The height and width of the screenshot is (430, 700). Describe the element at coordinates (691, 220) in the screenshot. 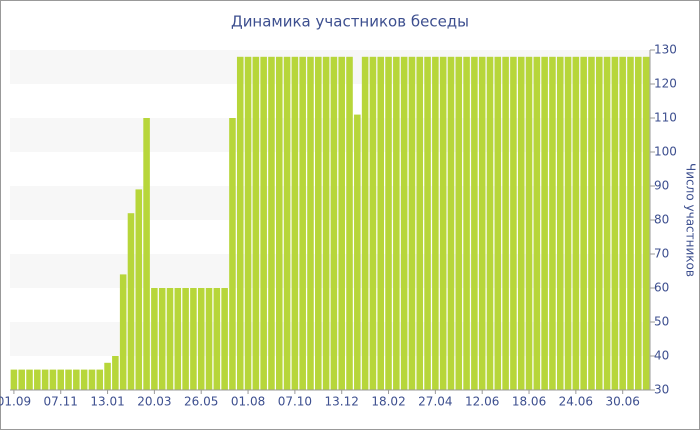

I see `y-axis-label: Число участников` at that location.